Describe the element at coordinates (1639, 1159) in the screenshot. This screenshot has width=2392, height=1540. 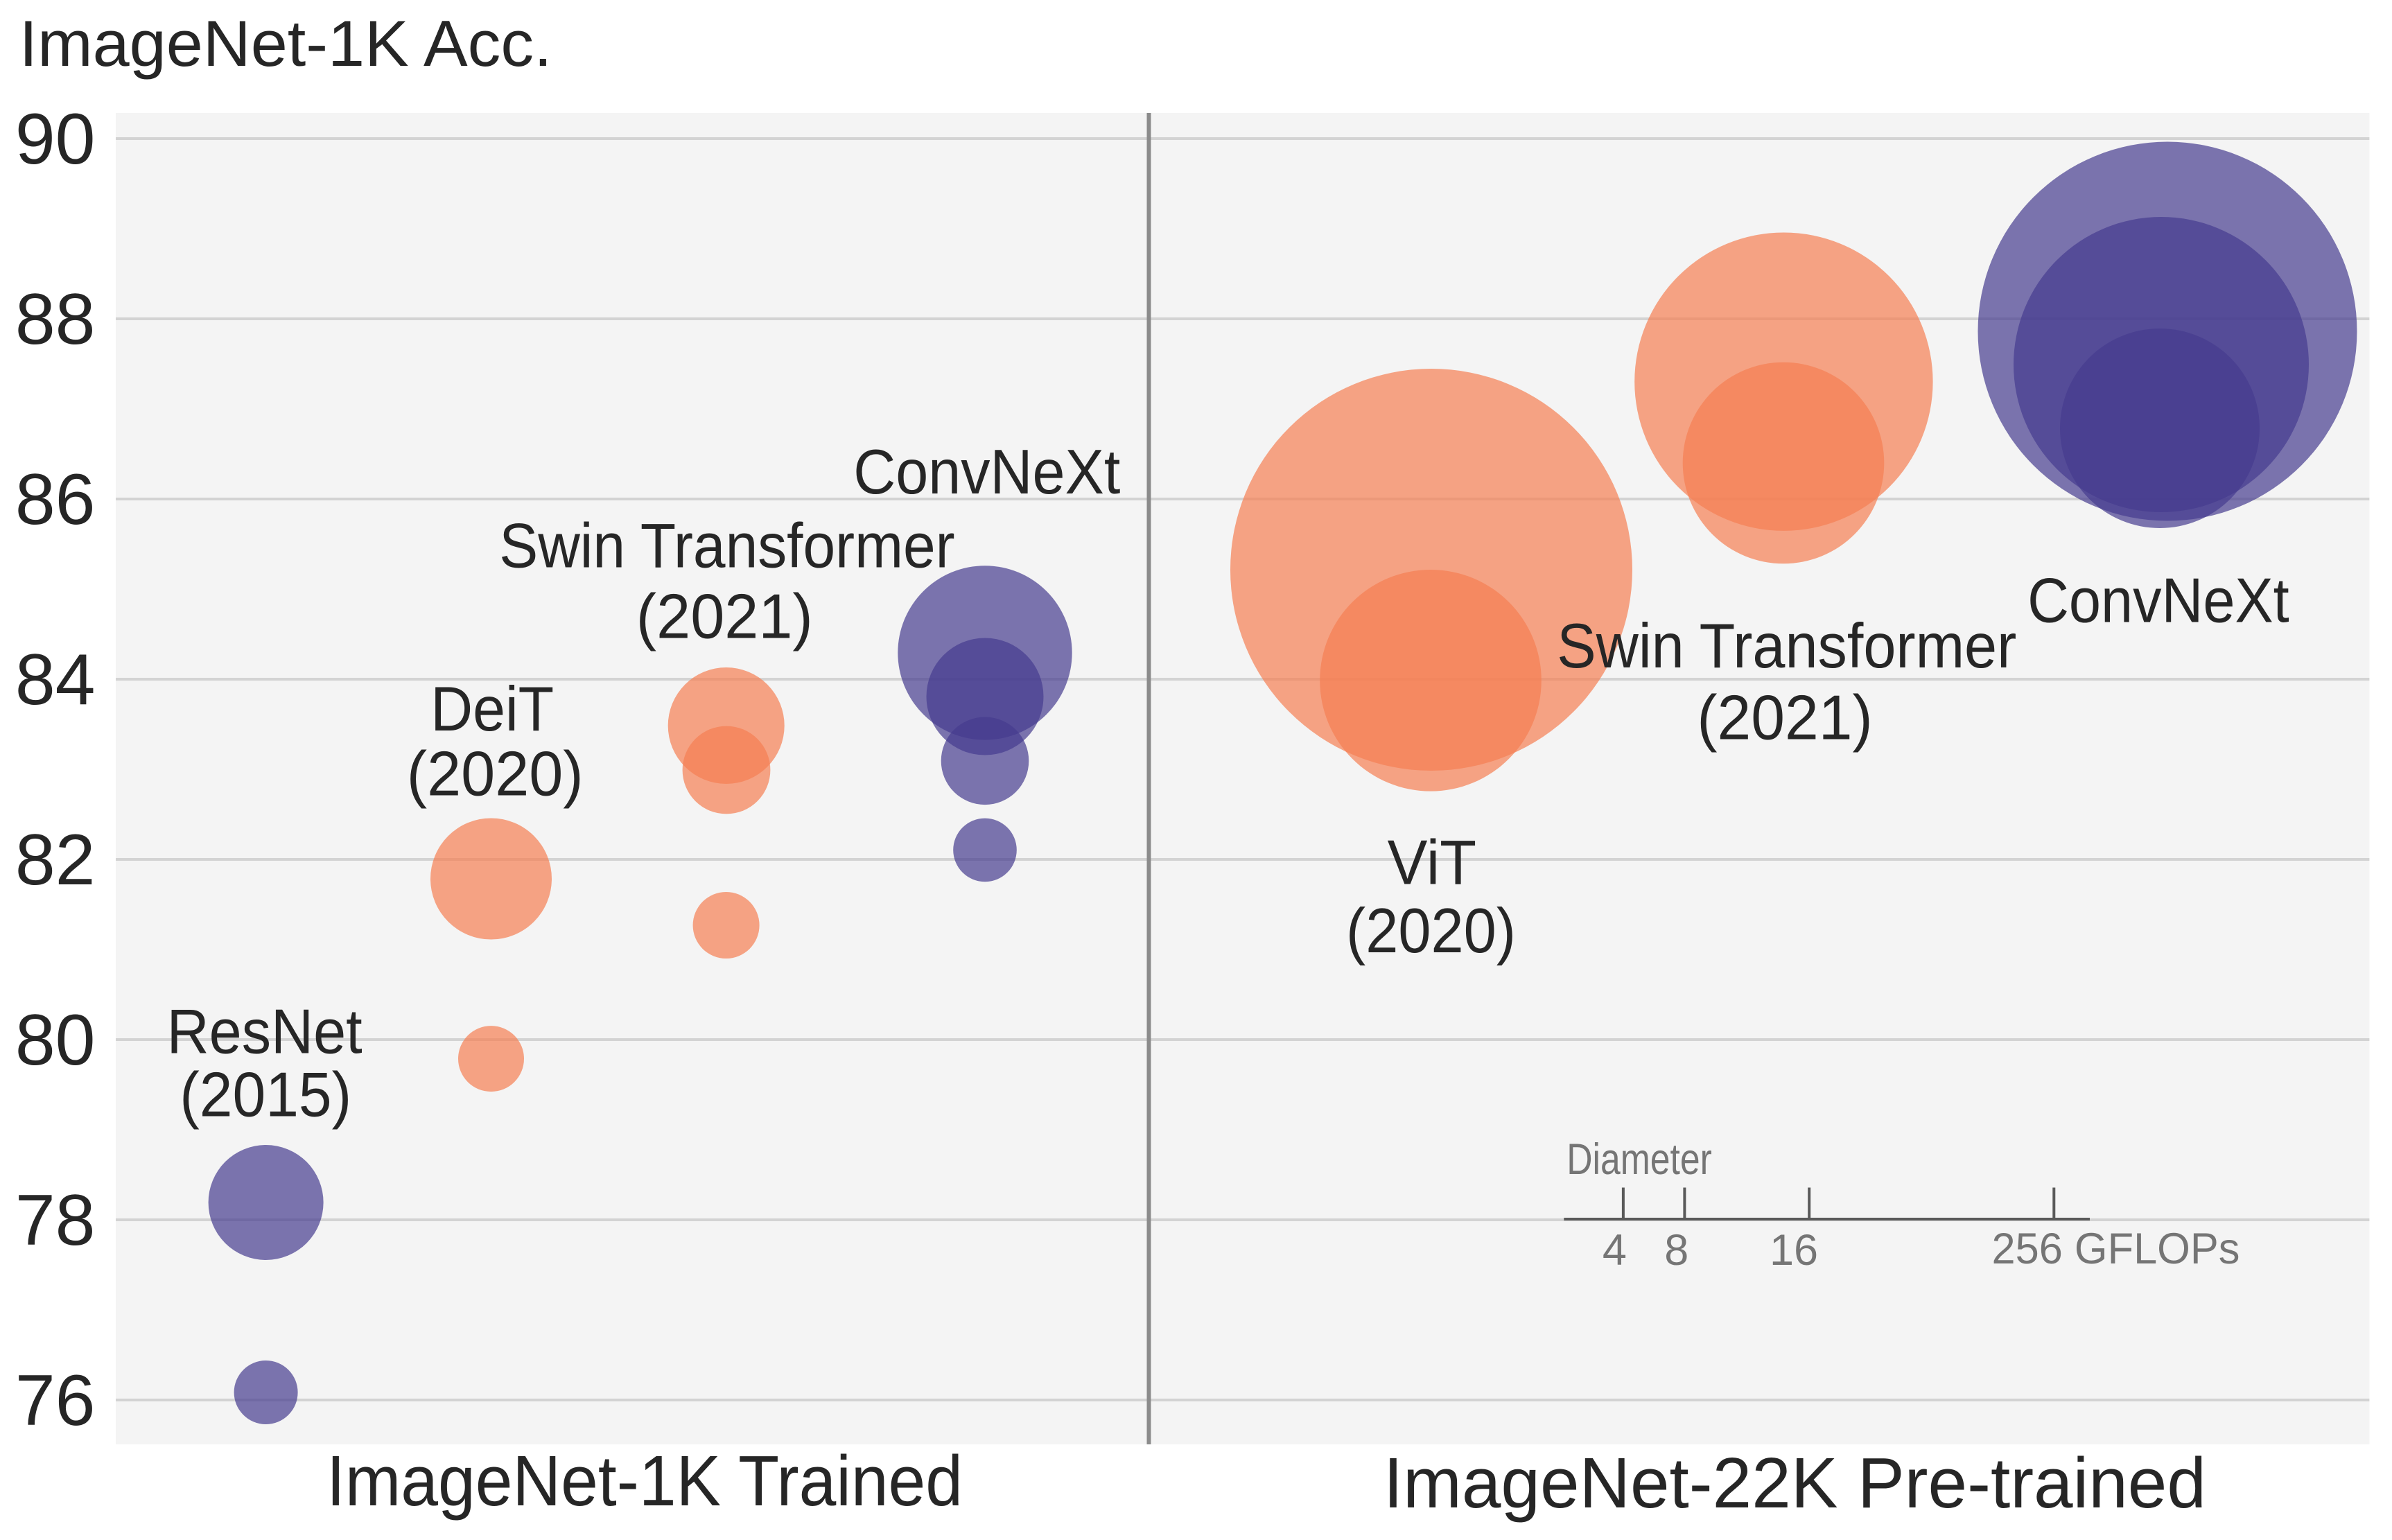
I see `svg-text: Diameter` at that location.